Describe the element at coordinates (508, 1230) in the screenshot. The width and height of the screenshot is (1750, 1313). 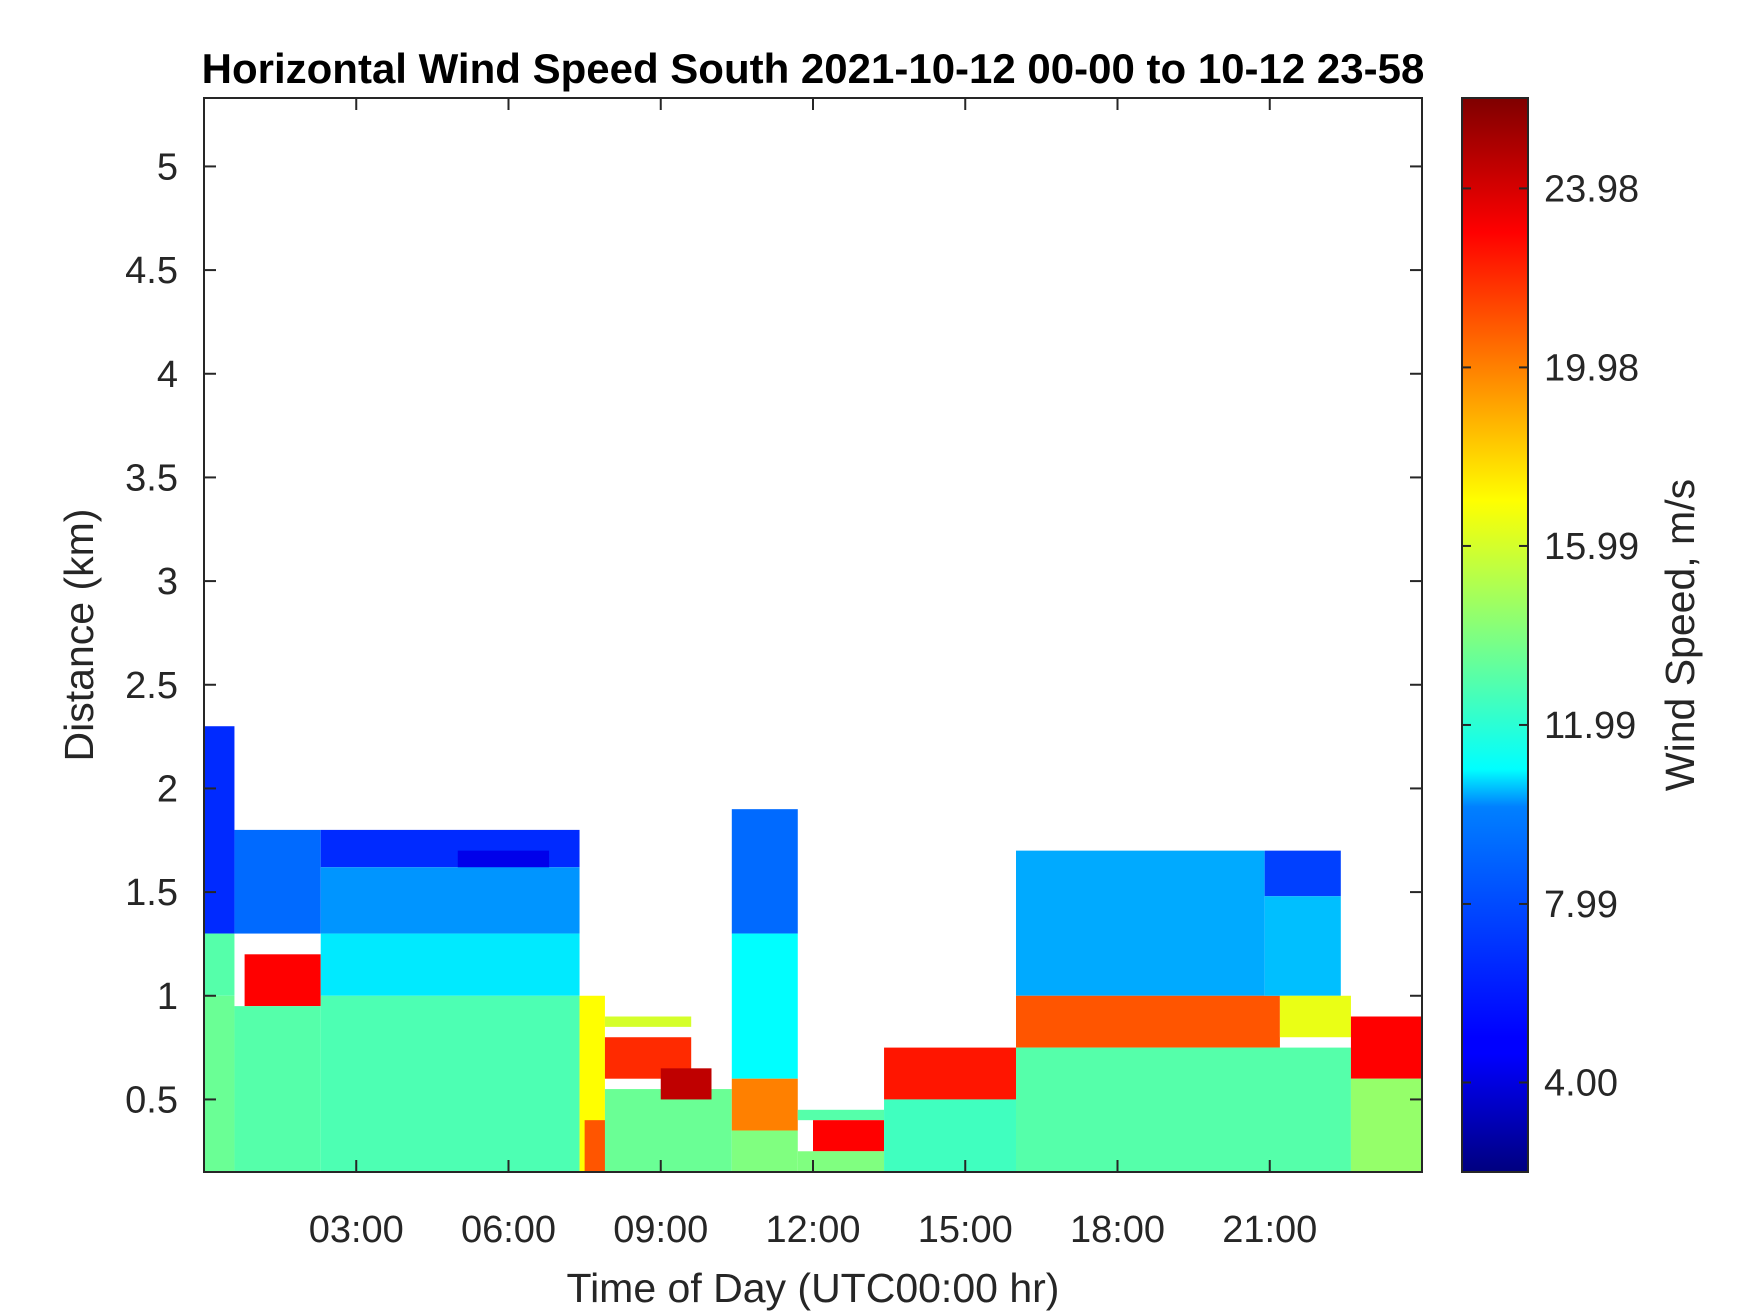
I see `x-tick-label: 06:00` at that location.